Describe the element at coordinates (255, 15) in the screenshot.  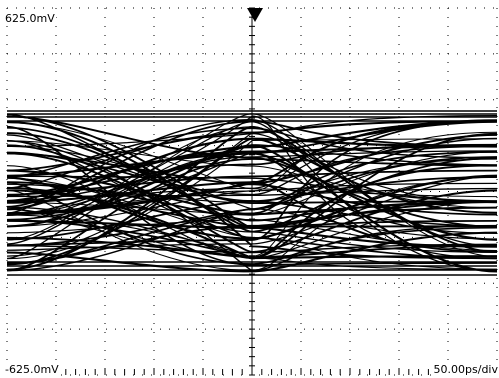
I see `trigger-position-marker` at that location.